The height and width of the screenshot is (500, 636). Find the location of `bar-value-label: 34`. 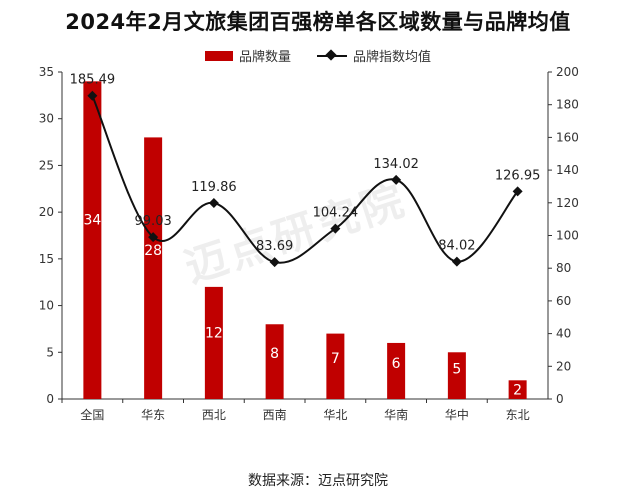

bar-value-label: 34 is located at coordinates (92, 220).